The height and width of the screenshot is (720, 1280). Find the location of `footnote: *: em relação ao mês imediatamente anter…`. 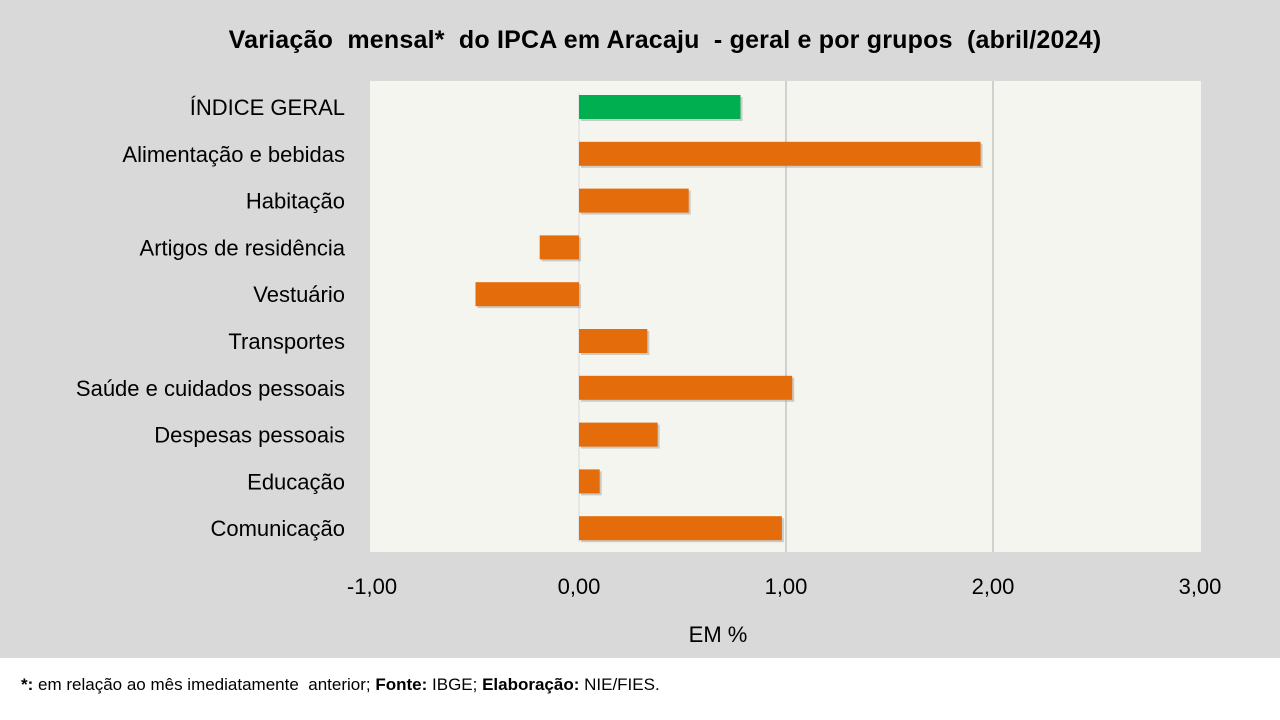

footnote: *: em relação ao mês imediatamente anter… is located at coordinates (340, 685).